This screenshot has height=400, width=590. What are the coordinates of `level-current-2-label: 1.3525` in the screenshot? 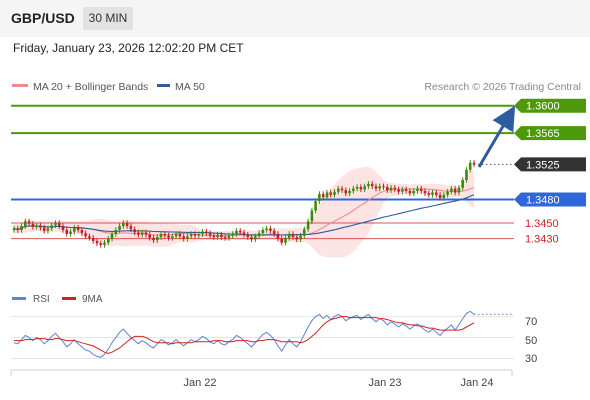 It's located at (543, 165).